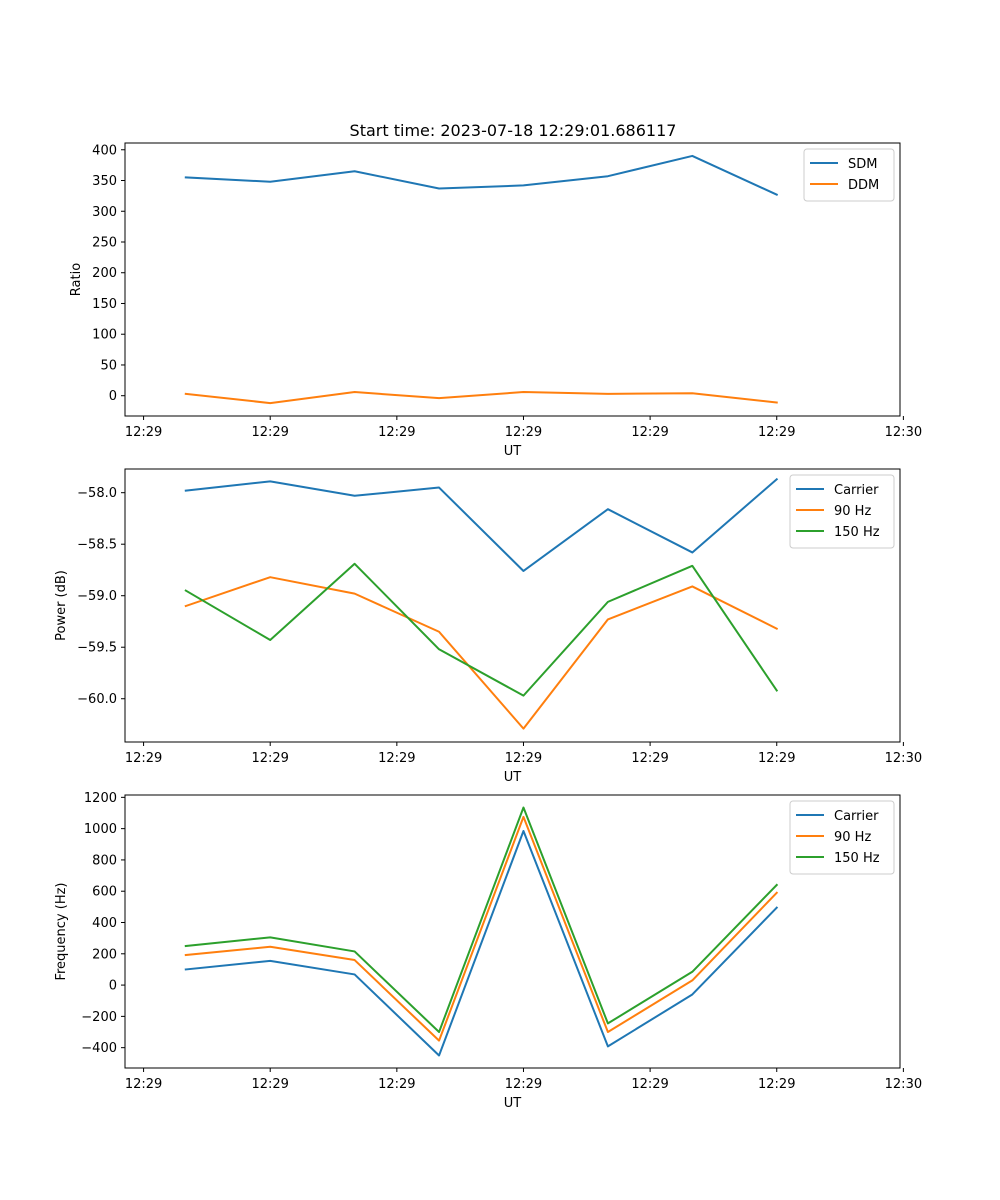  Describe the element at coordinates (104, 892) in the screenshot. I see `y-tick-label: 600` at that location.